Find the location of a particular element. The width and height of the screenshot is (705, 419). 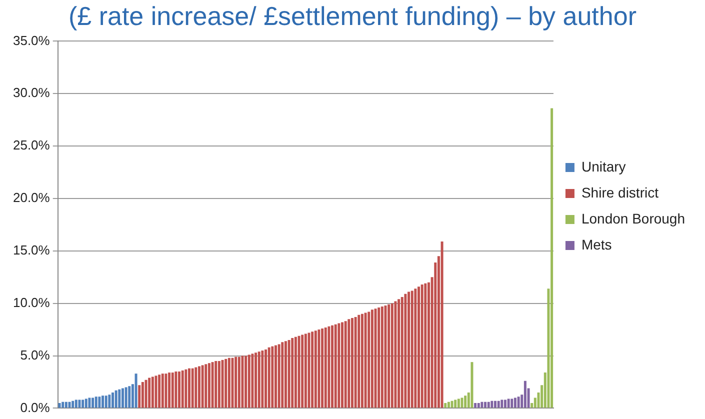

y-tick-label: 35.0% is located at coordinates (31, 40).